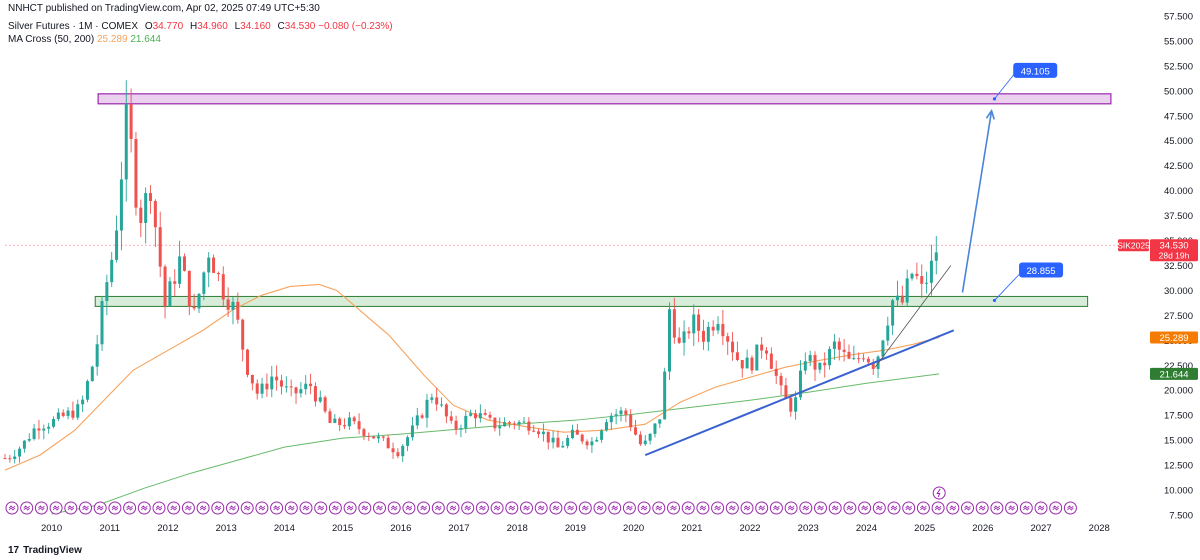  Describe the element at coordinates (51, 39) in the screenshot. I see `ma-label: MA Cross (50, 200)` at that location.